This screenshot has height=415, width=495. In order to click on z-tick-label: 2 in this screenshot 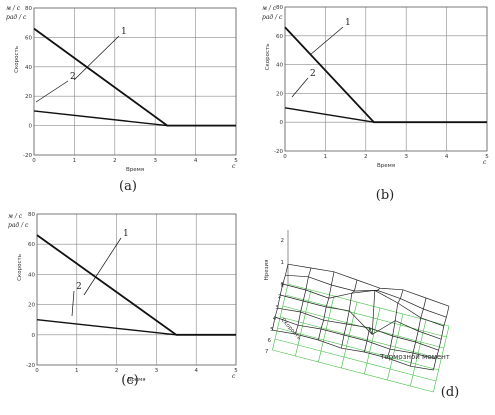, I will do `click(283, 241)`.